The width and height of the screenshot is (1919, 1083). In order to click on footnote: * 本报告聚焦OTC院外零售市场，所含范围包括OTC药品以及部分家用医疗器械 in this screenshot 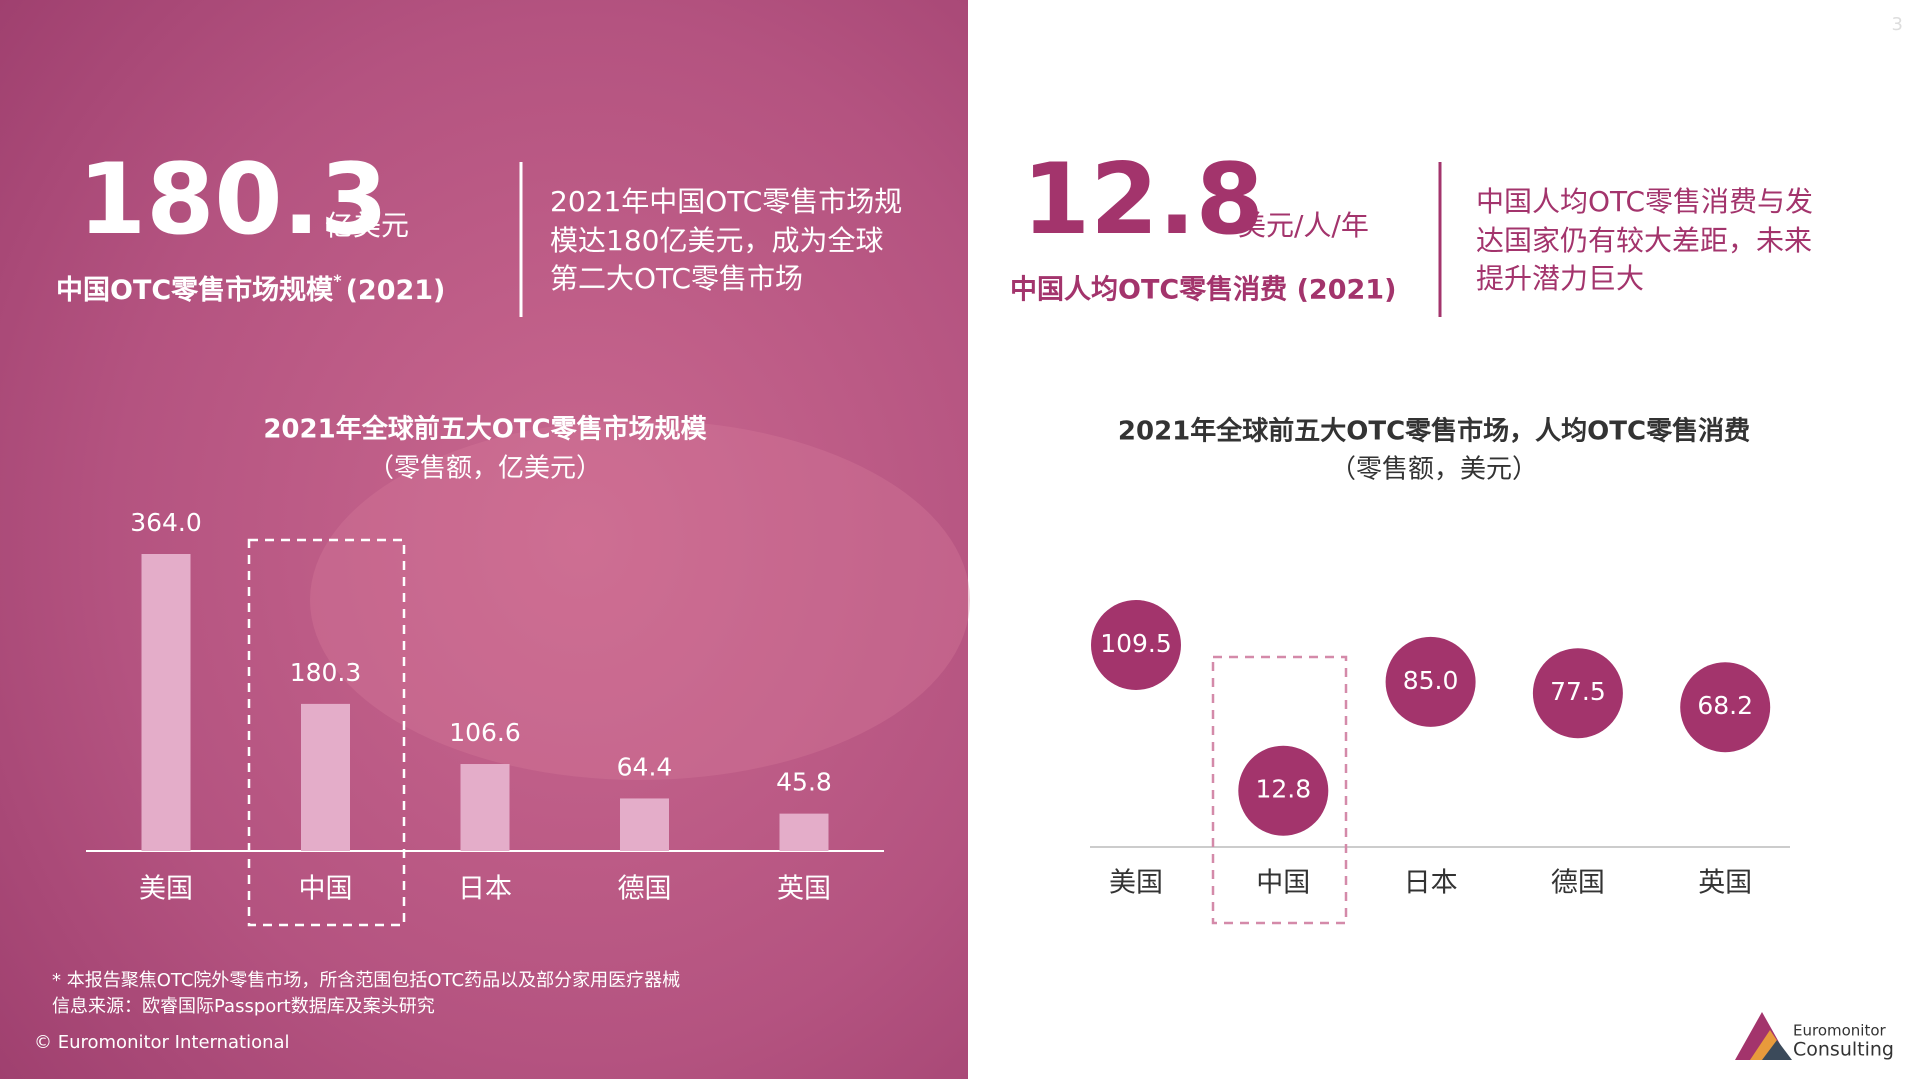, I will do `click(366, 980)`.